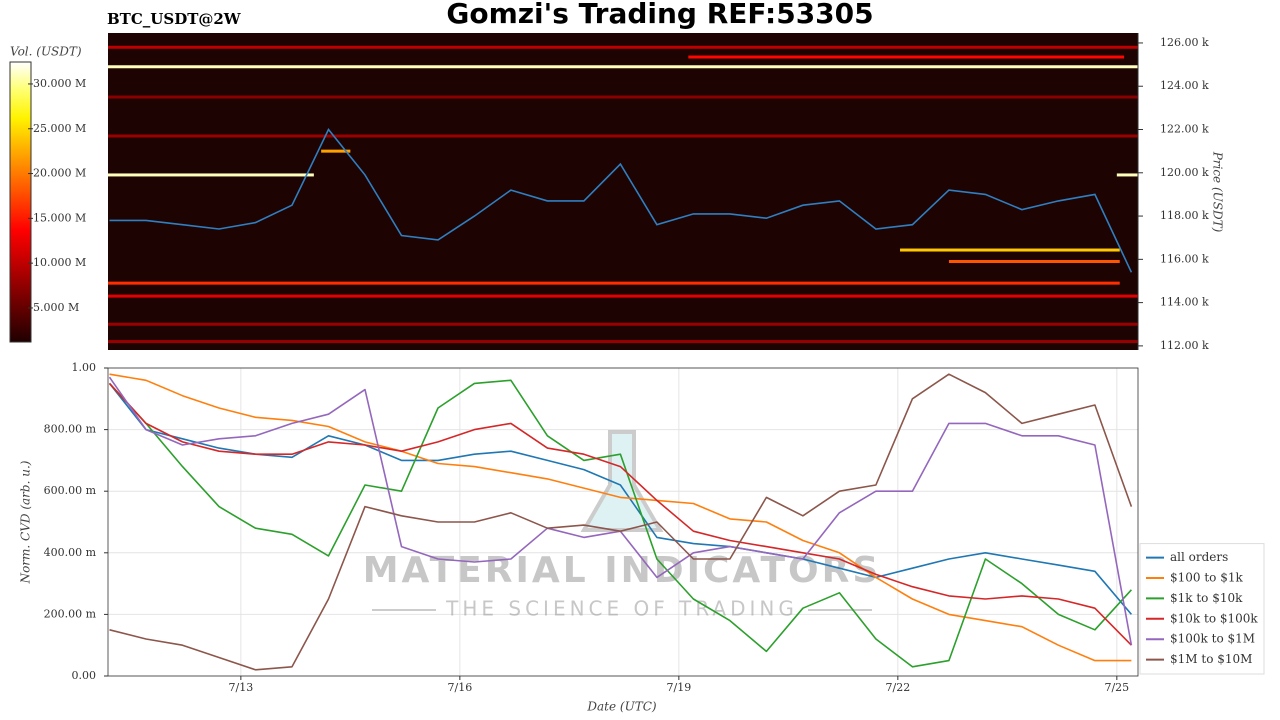 This screenshot has height=720, width=1280. Describe the element at coordinates (26, 522) in the screenshot. I see `y-axis-label: Norm. CVD (arb. u.)` at that location.